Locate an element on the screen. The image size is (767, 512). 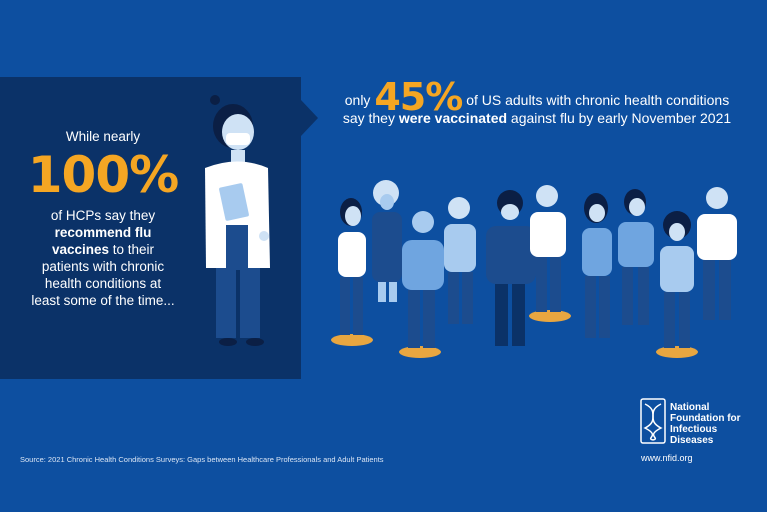
nfid-logo-icon is located at coordinates (653, 421).